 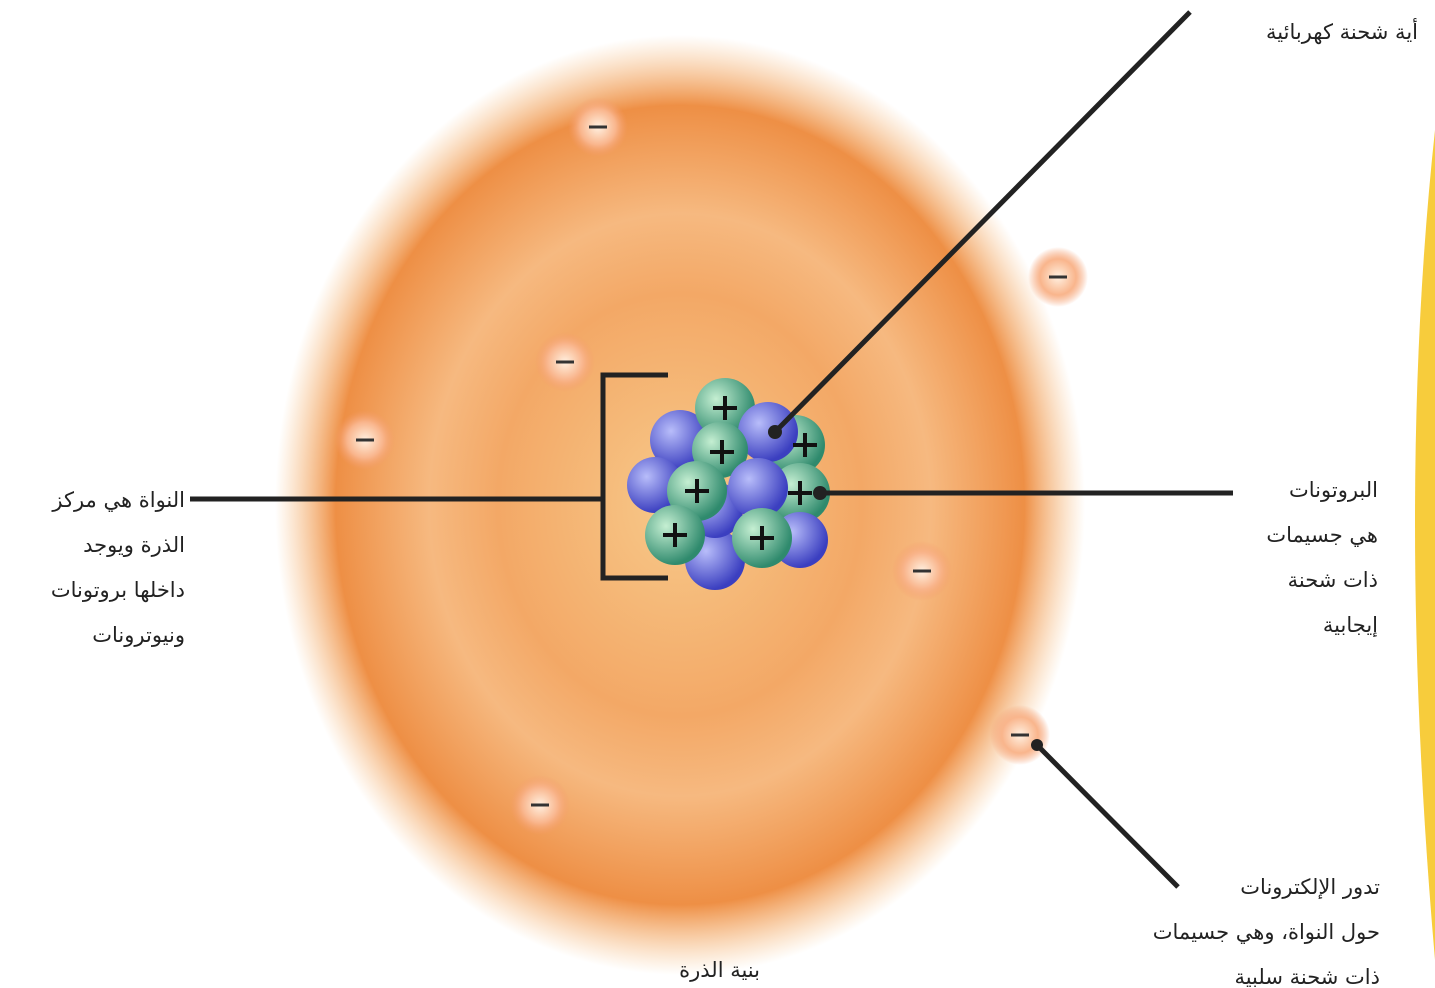 I want to click on electrons-leader, so click(x=1107, y=816).